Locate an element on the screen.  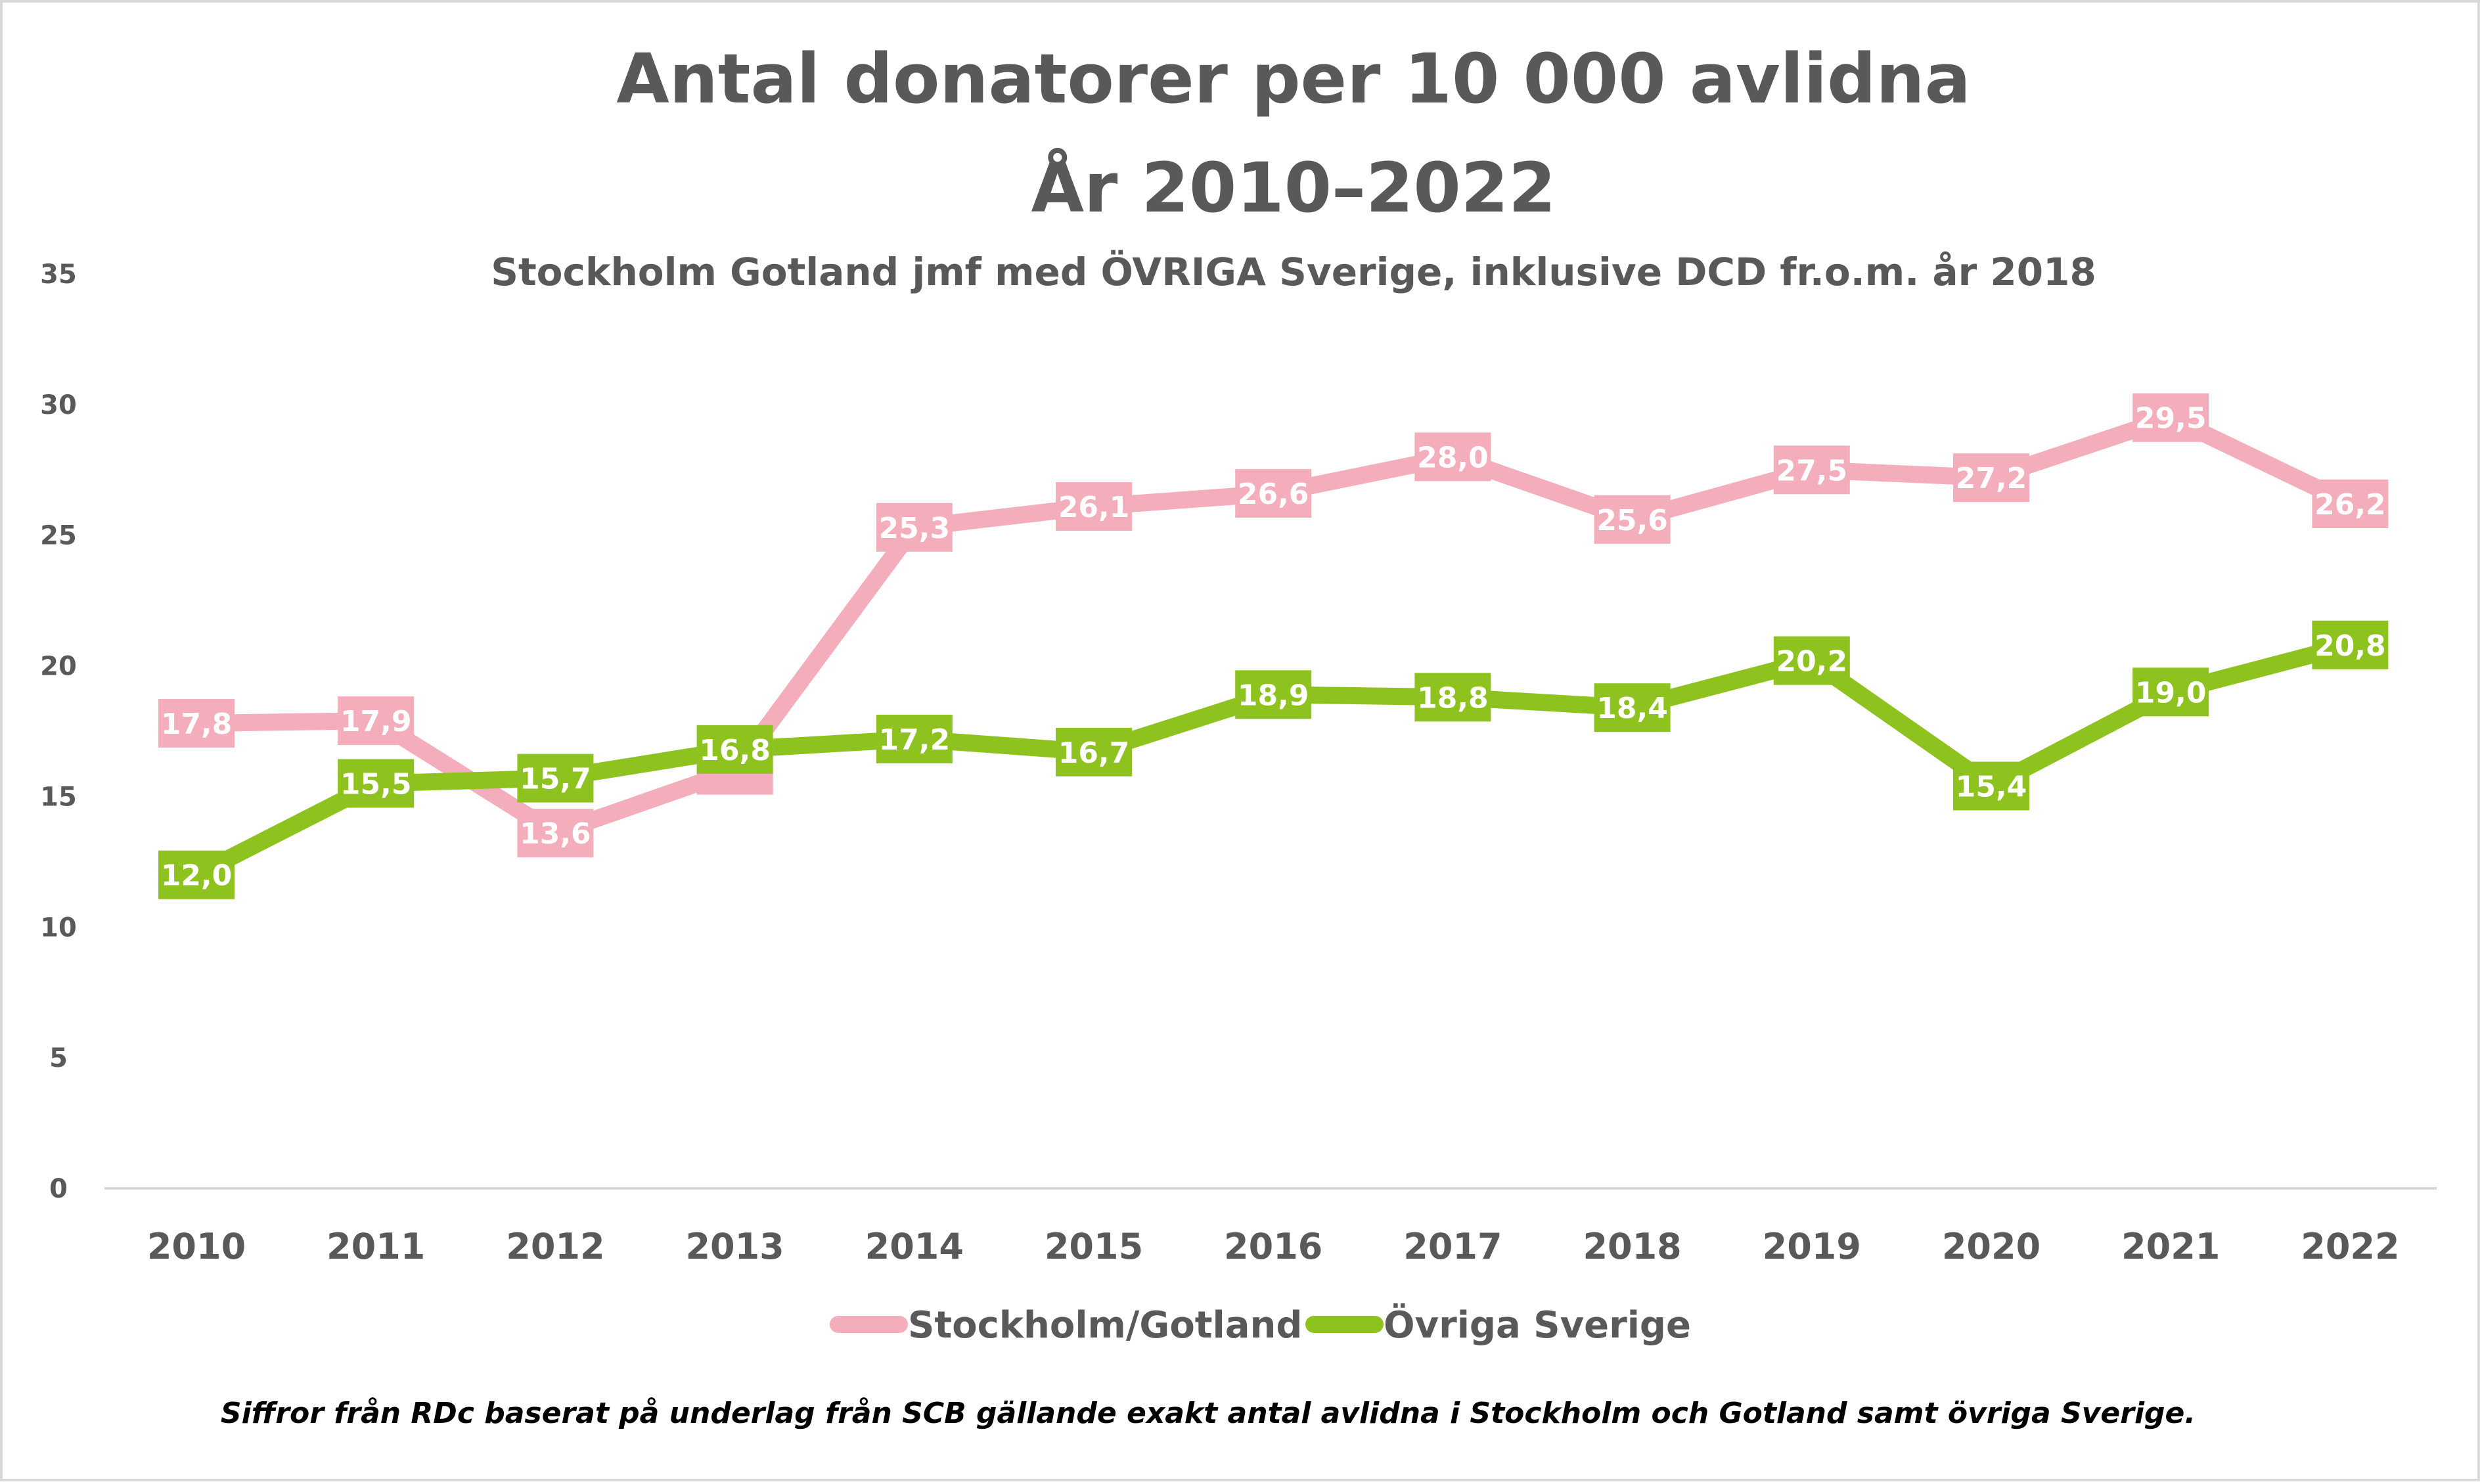
data-label: 15,5 is located at coordinates (376, 784).